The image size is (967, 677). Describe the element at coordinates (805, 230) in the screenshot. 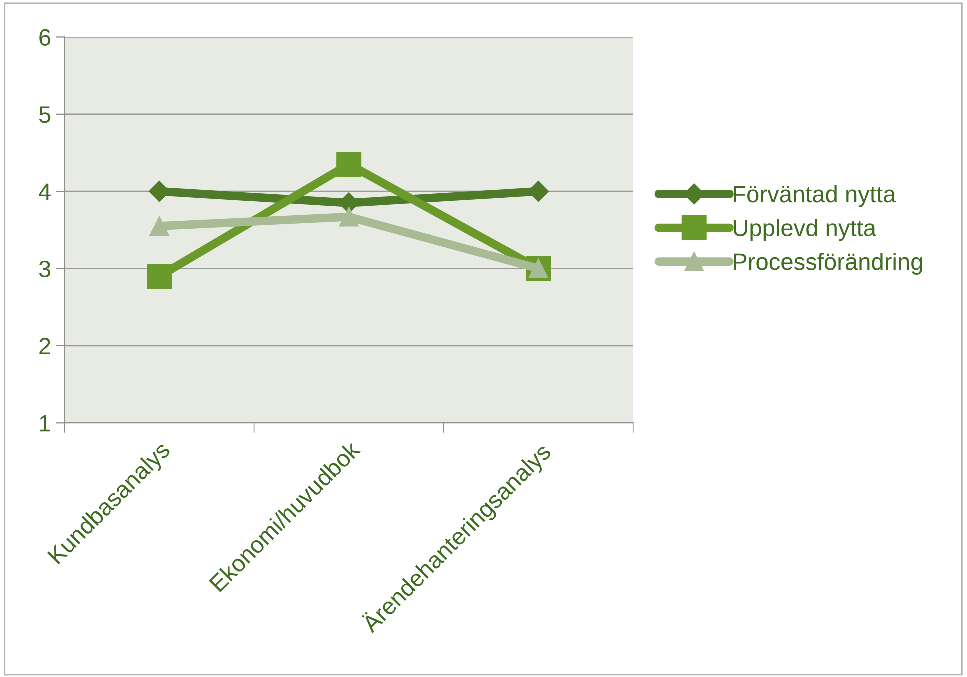

I see `legend-label: Upplevd nytta` at that location.